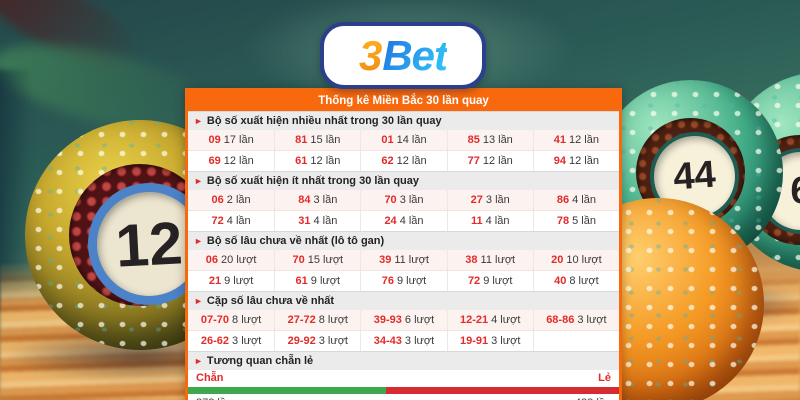 The width and height of the screenshot is (800, 400). Describe the element at coordinates (301, 320) in the screenshot. I see `stat-number: 27-72` at that location.